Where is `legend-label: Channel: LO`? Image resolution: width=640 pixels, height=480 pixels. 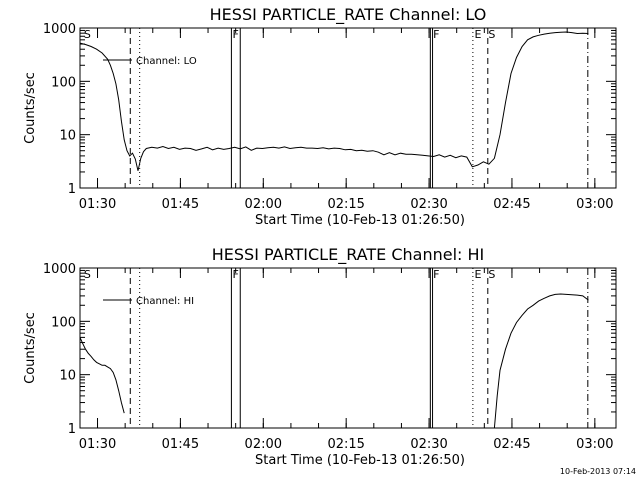
legend-label: Channel: LO is located at coordinates (166, 61).